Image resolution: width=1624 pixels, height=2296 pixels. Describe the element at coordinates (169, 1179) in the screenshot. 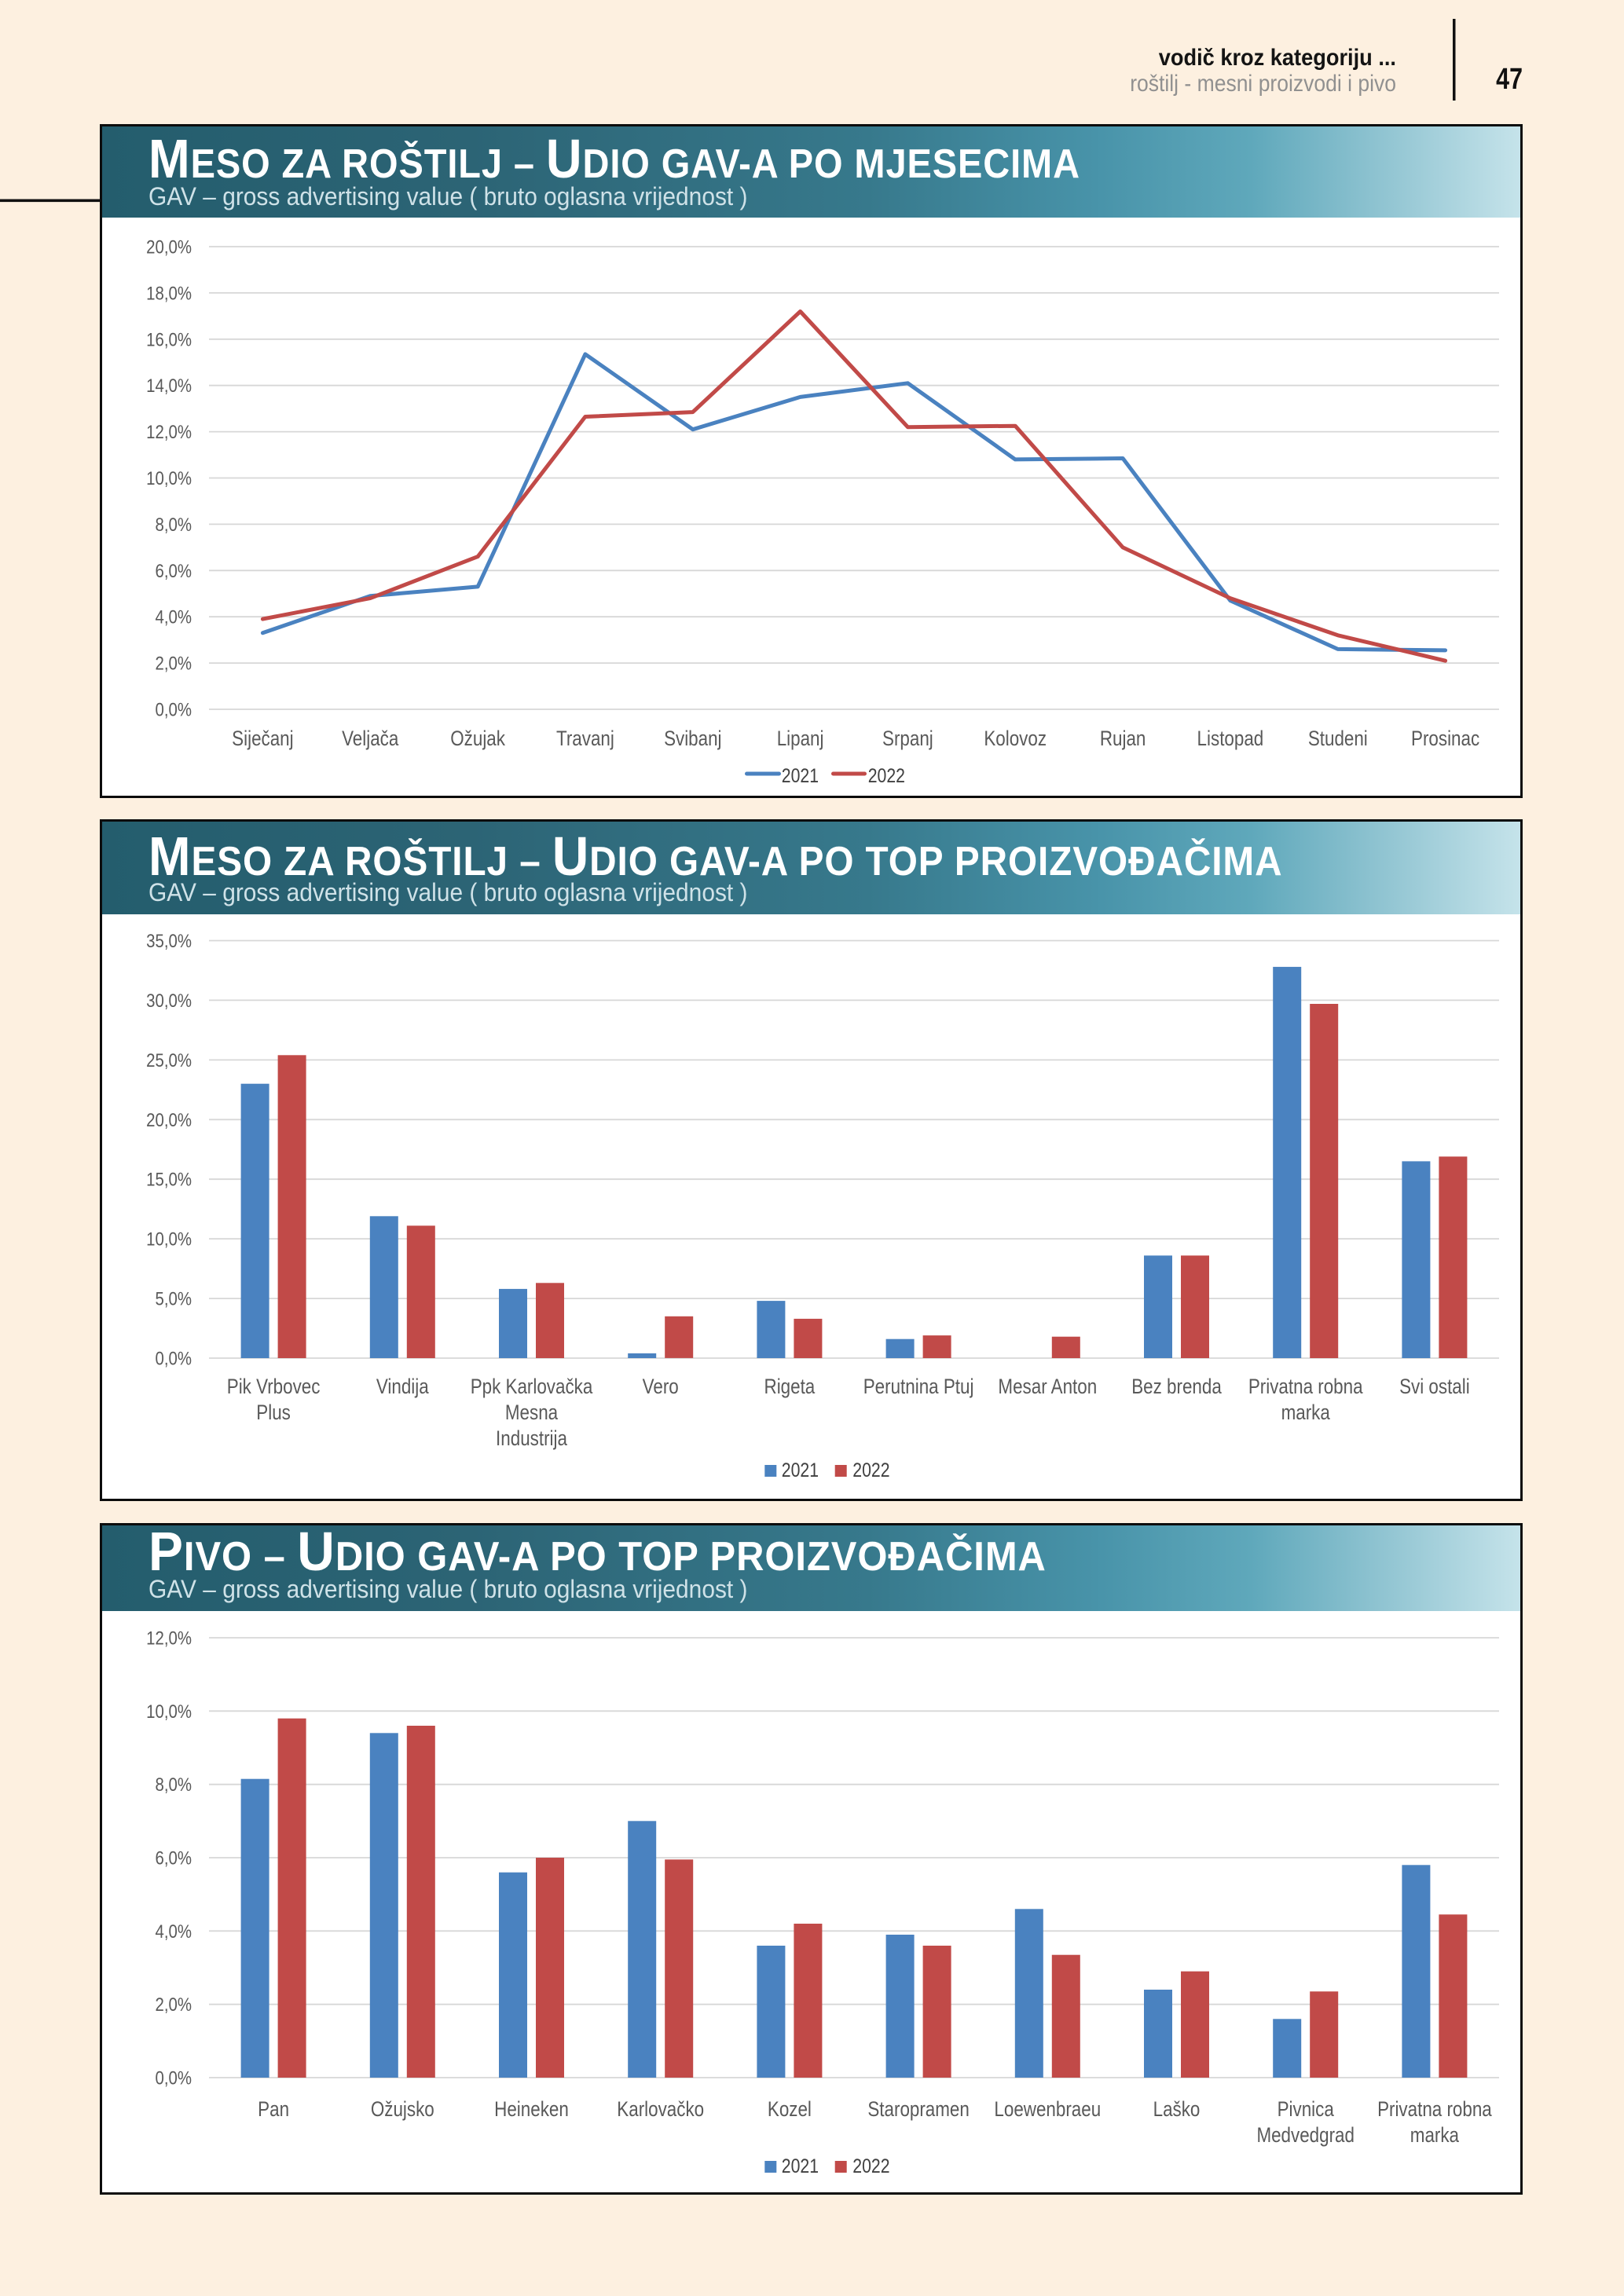

I see `svg-text: 15,0%` at that location.